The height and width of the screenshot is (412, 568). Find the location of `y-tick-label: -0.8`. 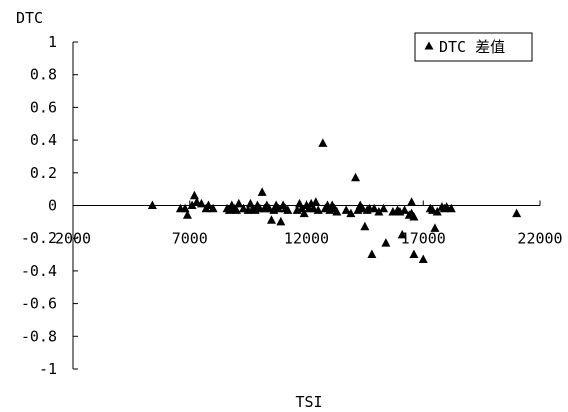

y-tick-label: -0.8 is located at coordinates (39, 336).